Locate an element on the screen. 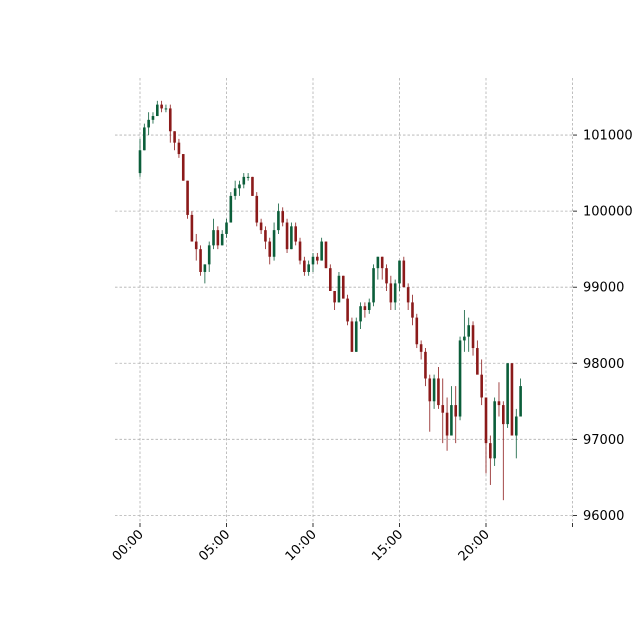 This screenshot has width=640, height=640. x-tick-label: 20:00 is located at coordinates (474, 545).